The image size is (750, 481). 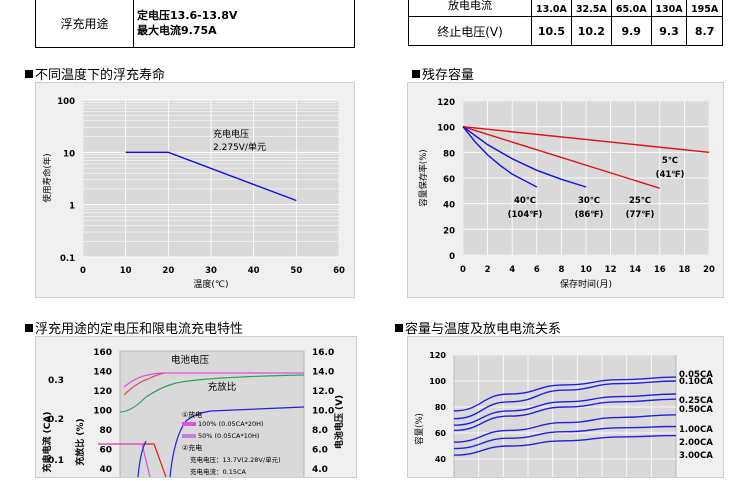 What do you see at coordinates (192, 414) in the screenshot?
I see `discharge-label: ①放电` at bounding box center [192, 414].